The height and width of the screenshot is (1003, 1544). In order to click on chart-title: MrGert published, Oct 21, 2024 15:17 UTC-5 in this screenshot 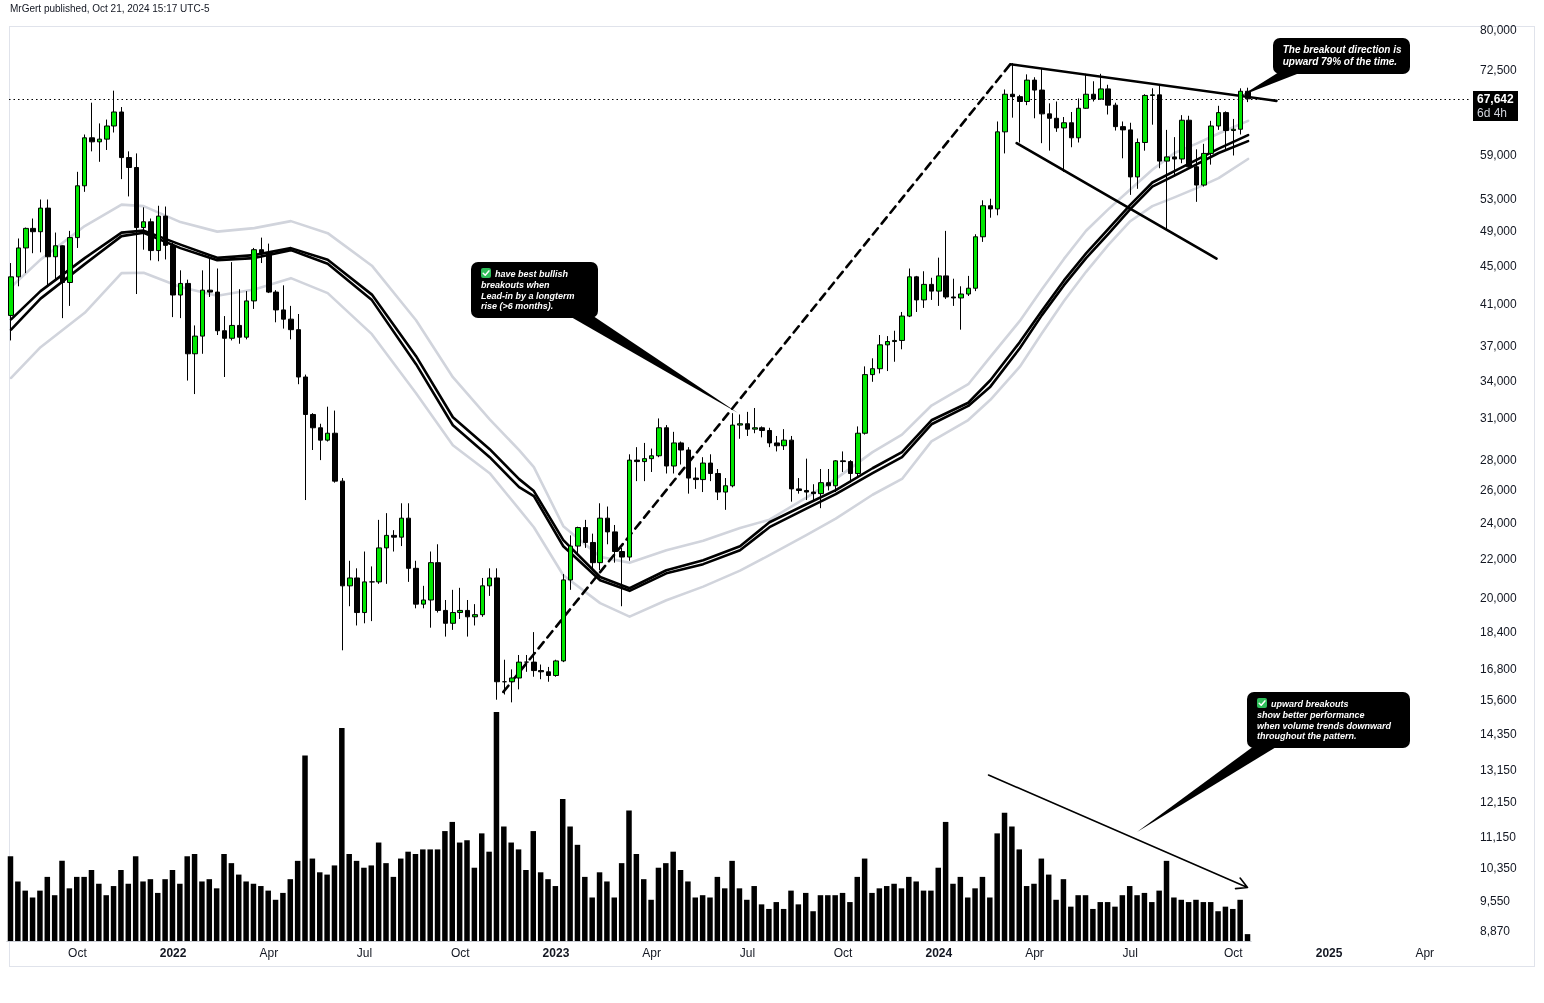, I will do `click(110, 9)`.